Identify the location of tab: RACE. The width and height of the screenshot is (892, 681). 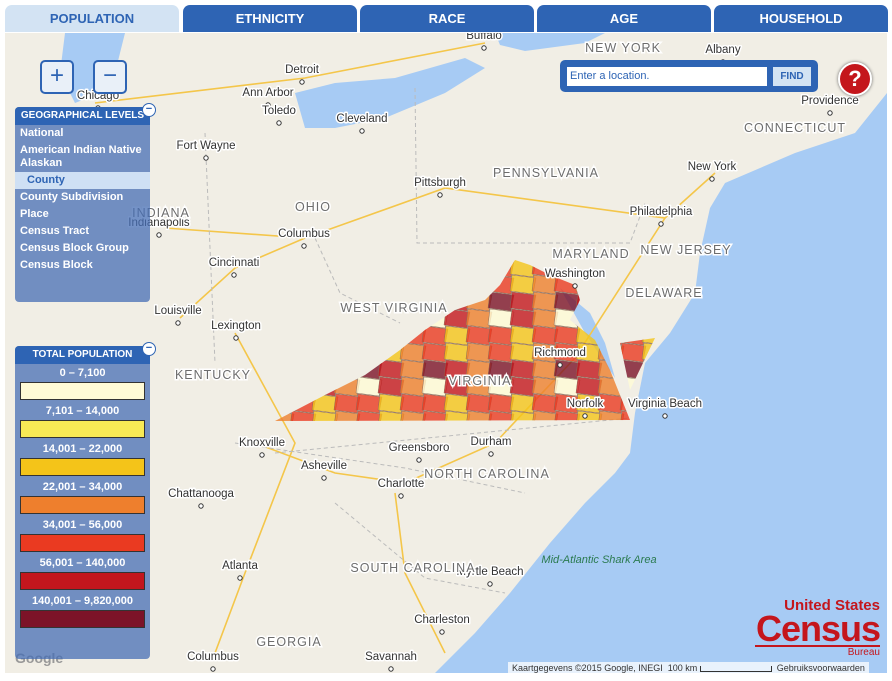
(447, 18).